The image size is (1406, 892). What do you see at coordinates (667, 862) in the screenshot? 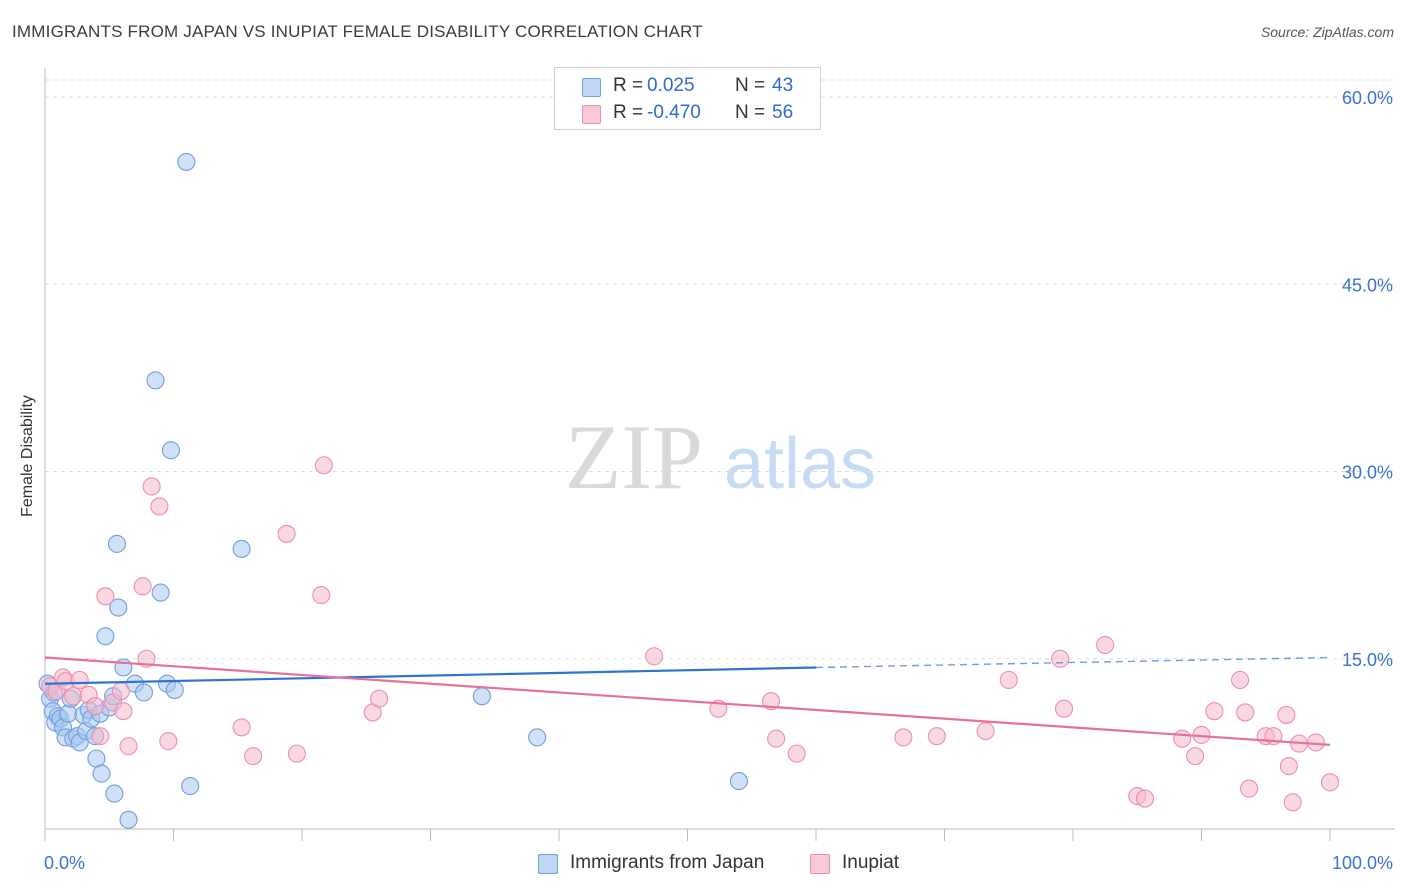
I see `legend-label-japan: Immigrants from Japan` at bounding box center [667, 862].